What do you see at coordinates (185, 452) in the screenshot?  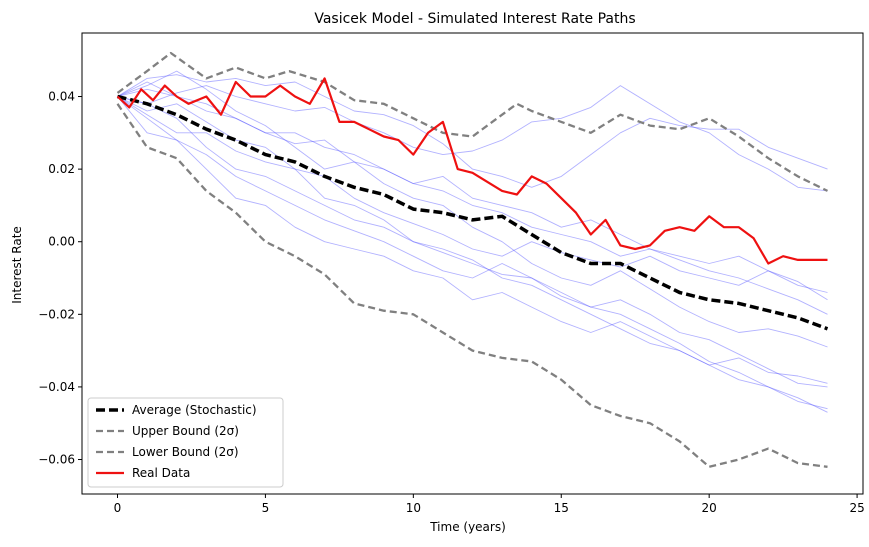 I see `legend-label-lower: Lower Bound (2σ)` at bounding box center [185, 452].